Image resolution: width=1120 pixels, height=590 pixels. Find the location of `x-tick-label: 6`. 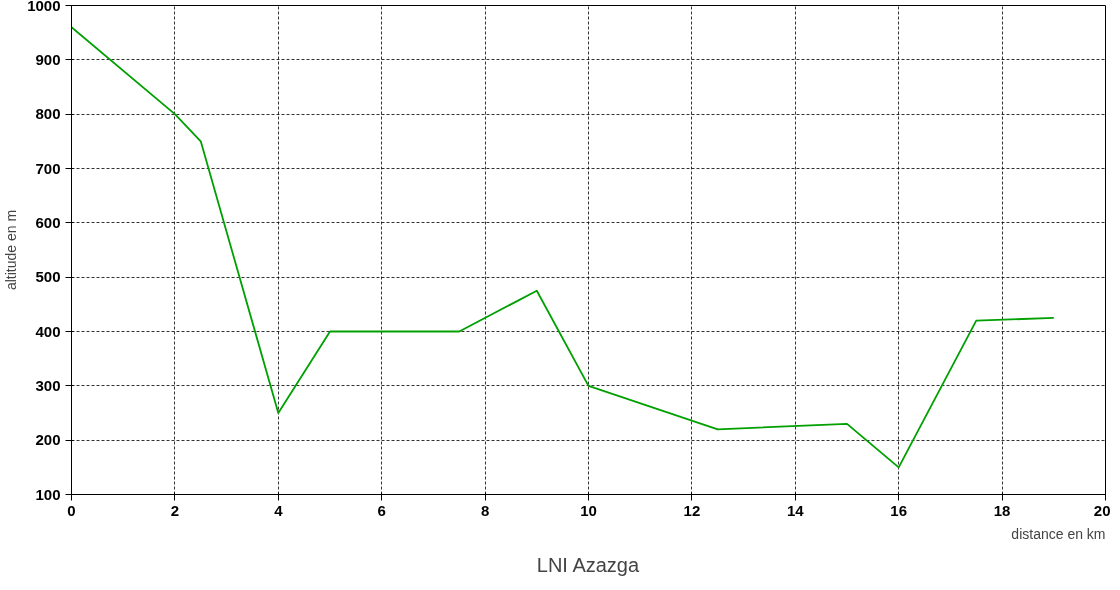

x-tick-label: 6 is located at coordinates (381, 510).